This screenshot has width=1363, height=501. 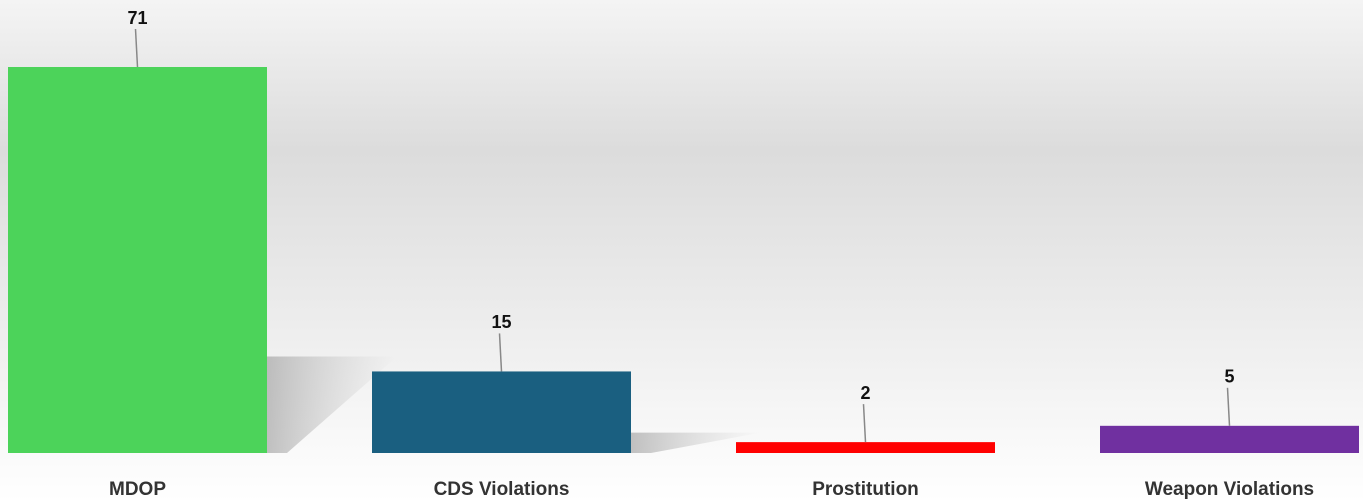 What do you see at coordinates (501, 322) in the screenshot?
I see `value-label: 15` at bounding box center [501, 322].